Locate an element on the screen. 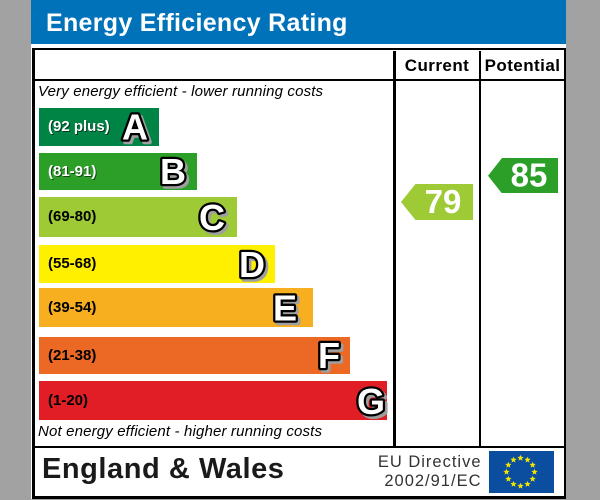 This screenshot has height=500, width=600. svg-text: 85 is located at coordinates (528, 176).